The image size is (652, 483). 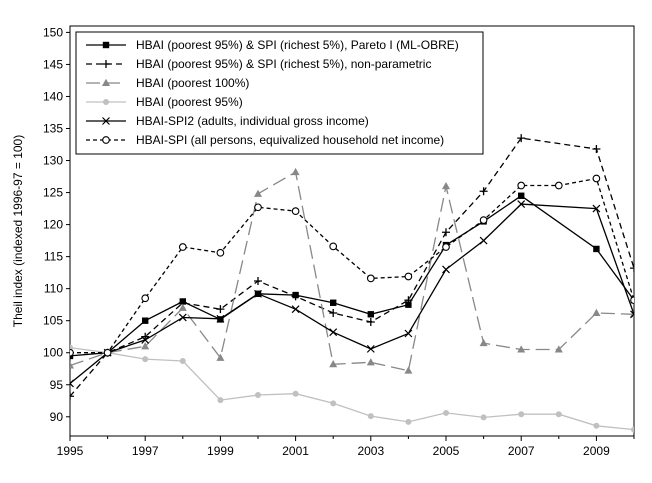 I want to click on y-tick-label: 110, so click(x=53, y=289).